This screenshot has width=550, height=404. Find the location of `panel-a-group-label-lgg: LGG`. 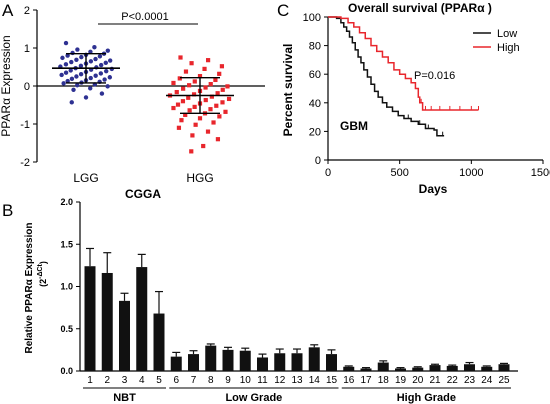

panel-a-group-label-lgg: LGG is located at coordinates (85, 178).